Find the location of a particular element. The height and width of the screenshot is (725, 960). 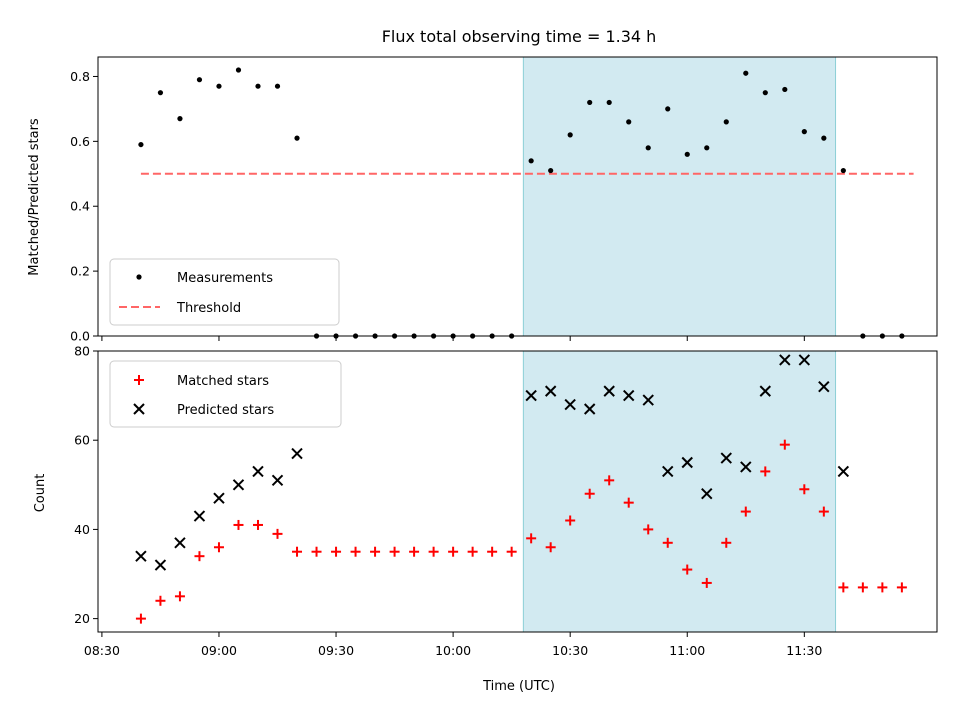

legend-measurements-label: Measurements is located at coordinates (225, 278).